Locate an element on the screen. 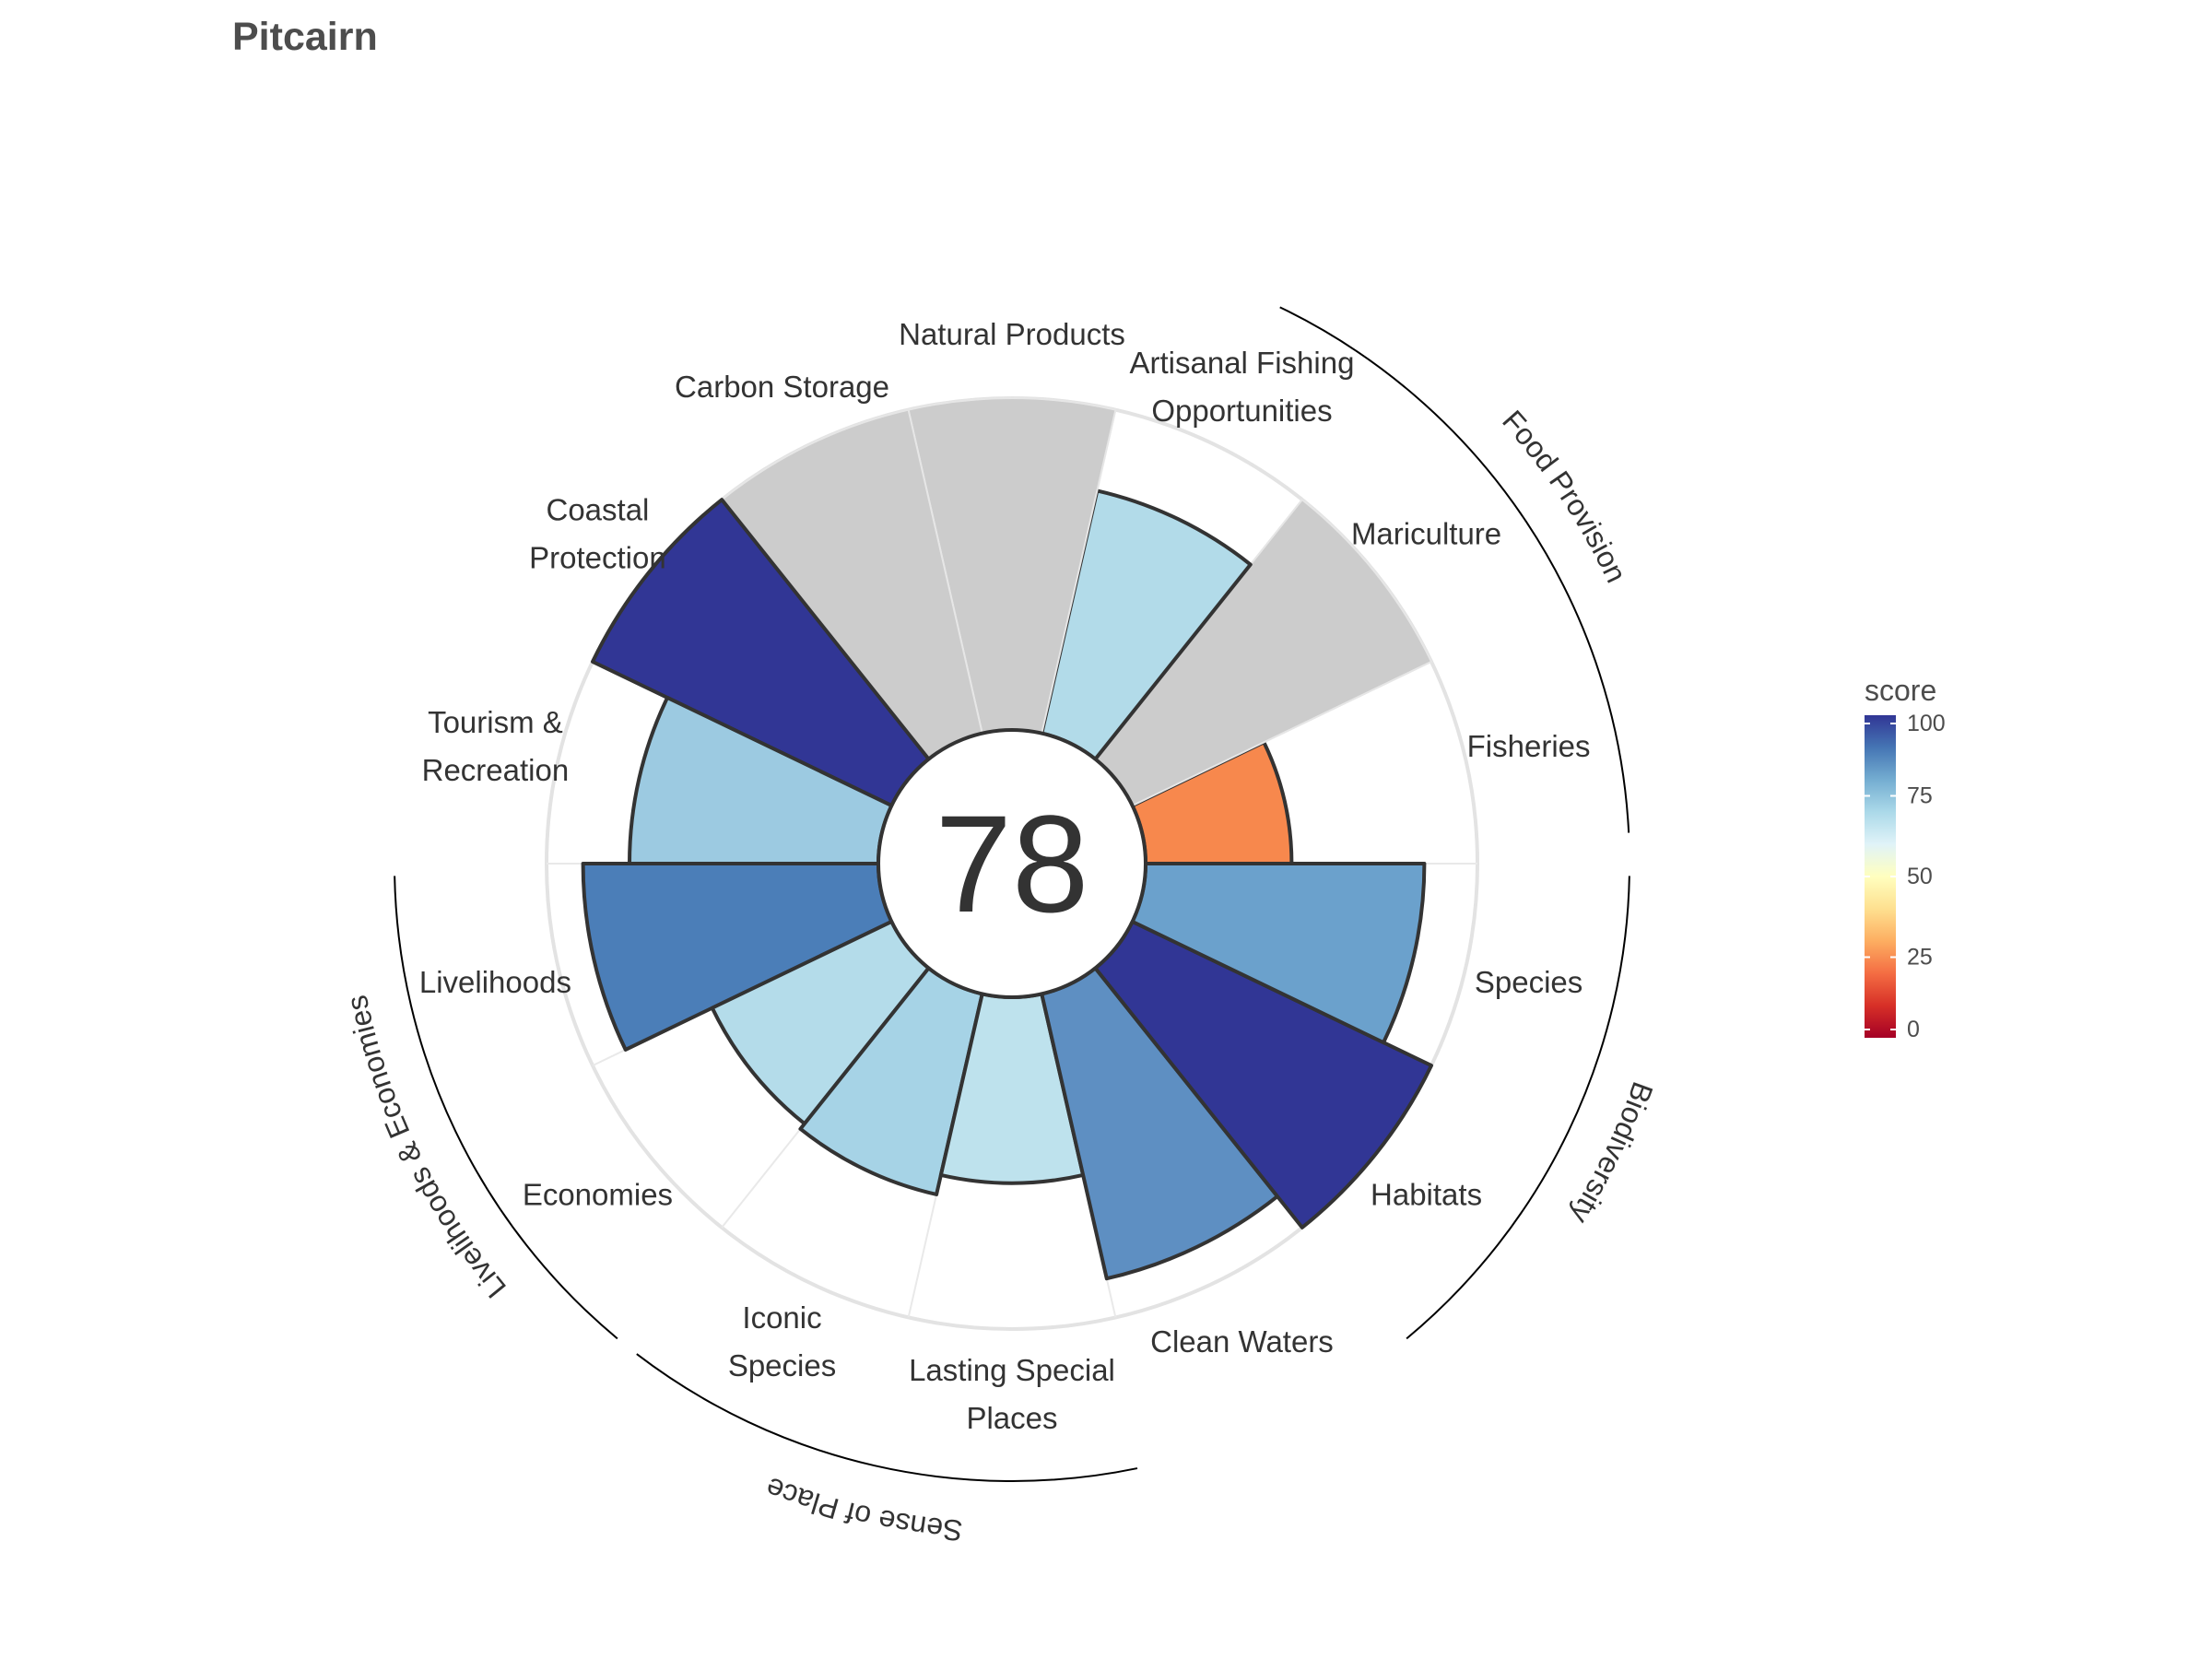 This screenshot has width=2212, height=1659. goal-label-clean-waters: Clean Waters is located at coordinates (1242, 1341).